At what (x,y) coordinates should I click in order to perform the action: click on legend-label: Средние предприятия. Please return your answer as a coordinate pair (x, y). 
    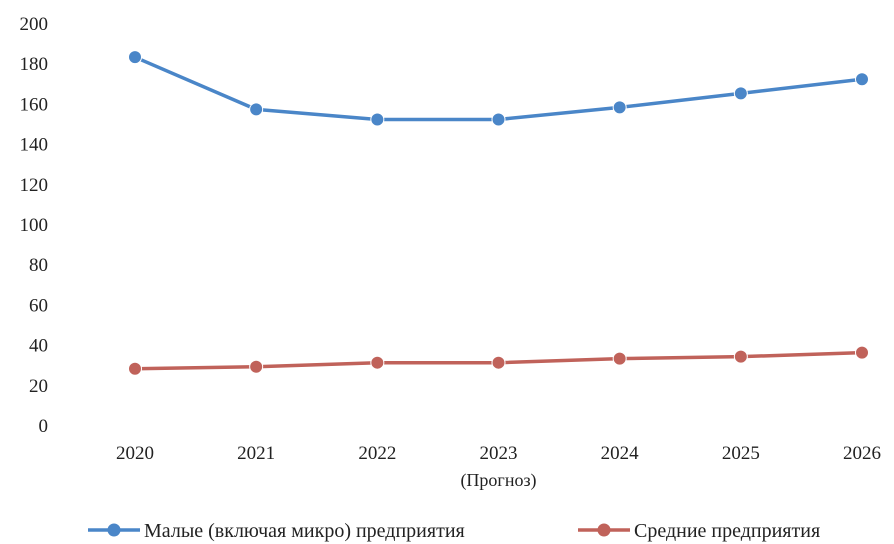
    Looking at the image, I should click on (727, 531).